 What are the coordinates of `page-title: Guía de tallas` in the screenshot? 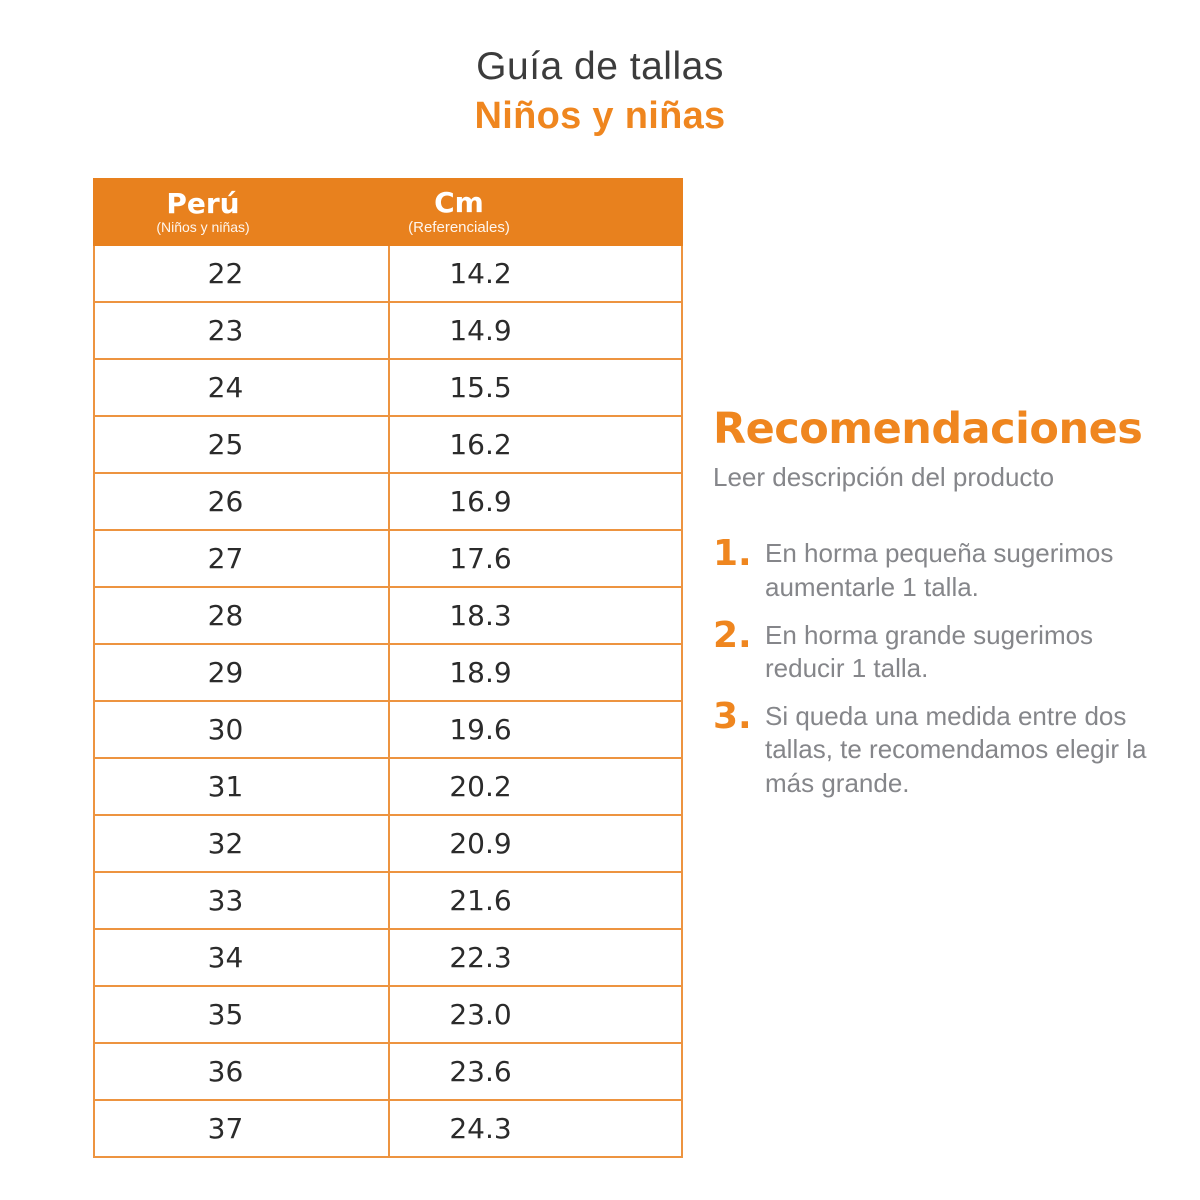 It's located at (600, 66).